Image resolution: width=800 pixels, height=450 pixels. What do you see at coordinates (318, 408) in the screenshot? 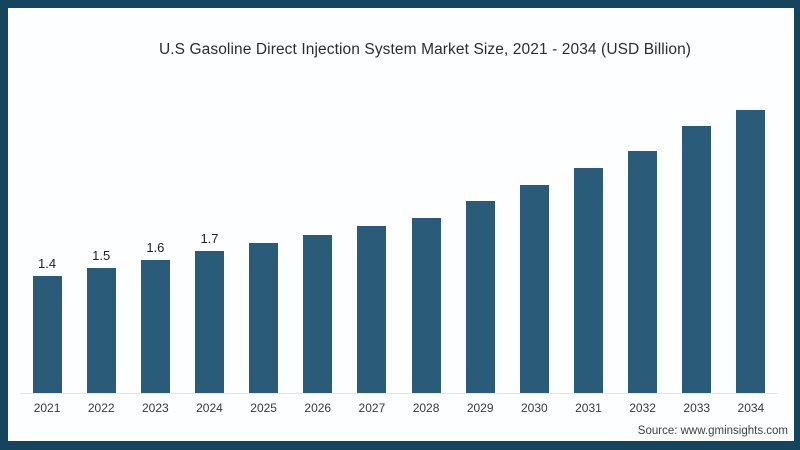
I see `x-tick-2026: 2026` at bounding box center [318, 408].